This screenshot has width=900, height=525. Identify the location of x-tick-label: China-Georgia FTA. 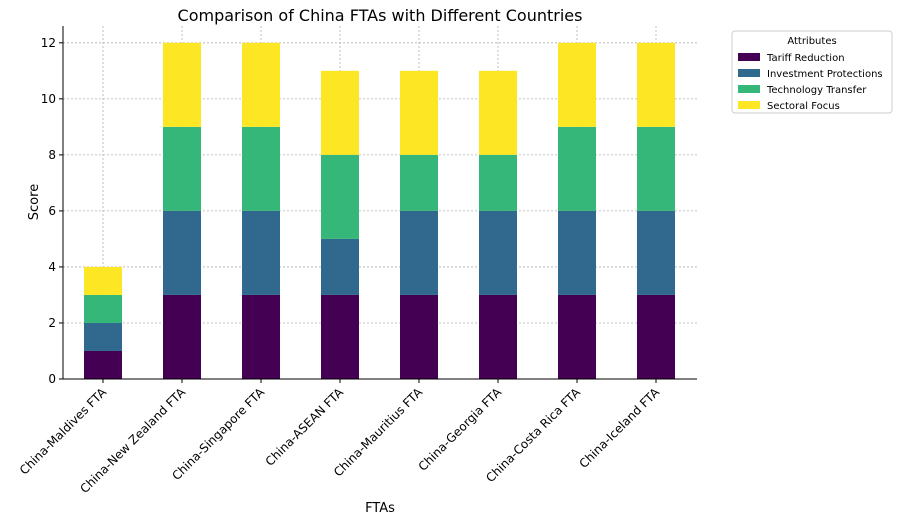
(460, 429).